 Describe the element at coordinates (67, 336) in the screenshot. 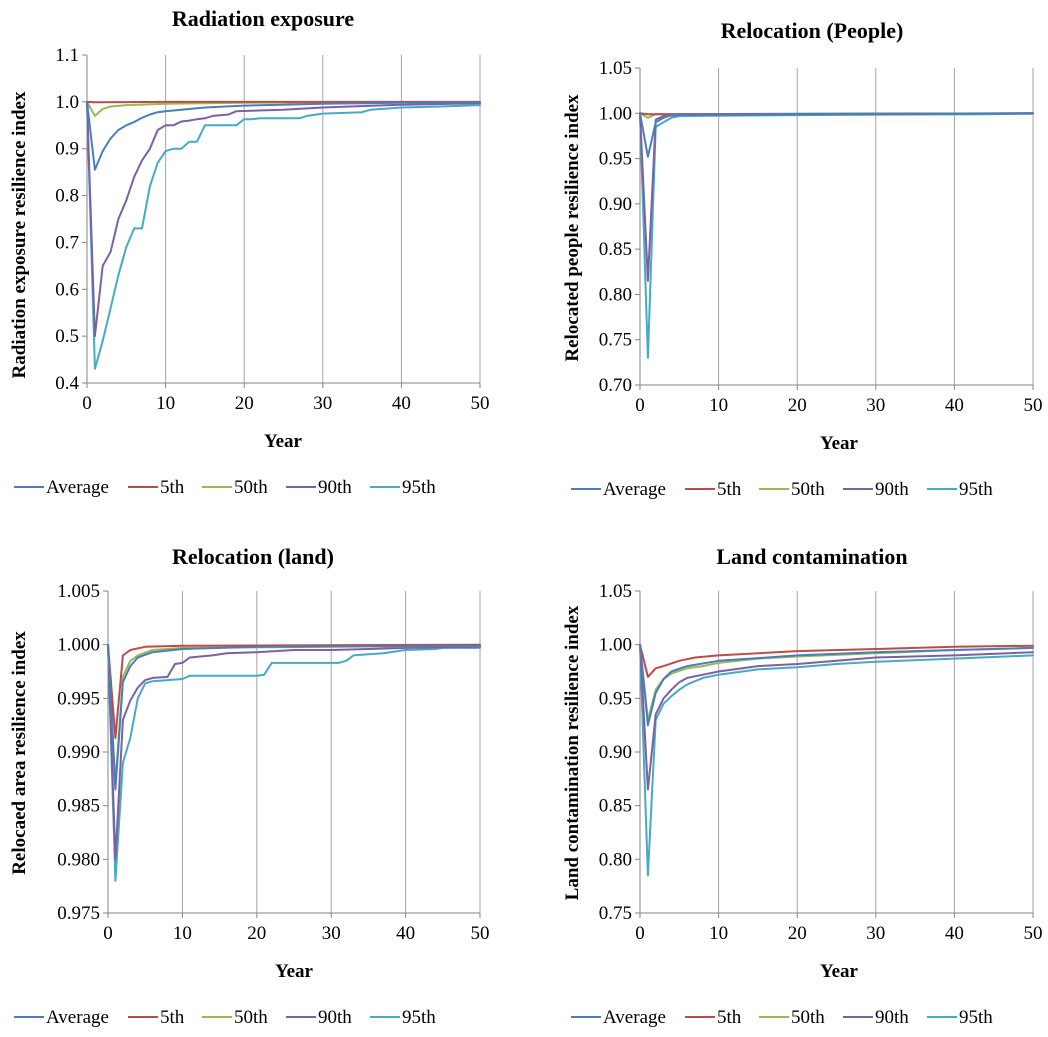

I see `y-tick-label: 0.5` at that location.